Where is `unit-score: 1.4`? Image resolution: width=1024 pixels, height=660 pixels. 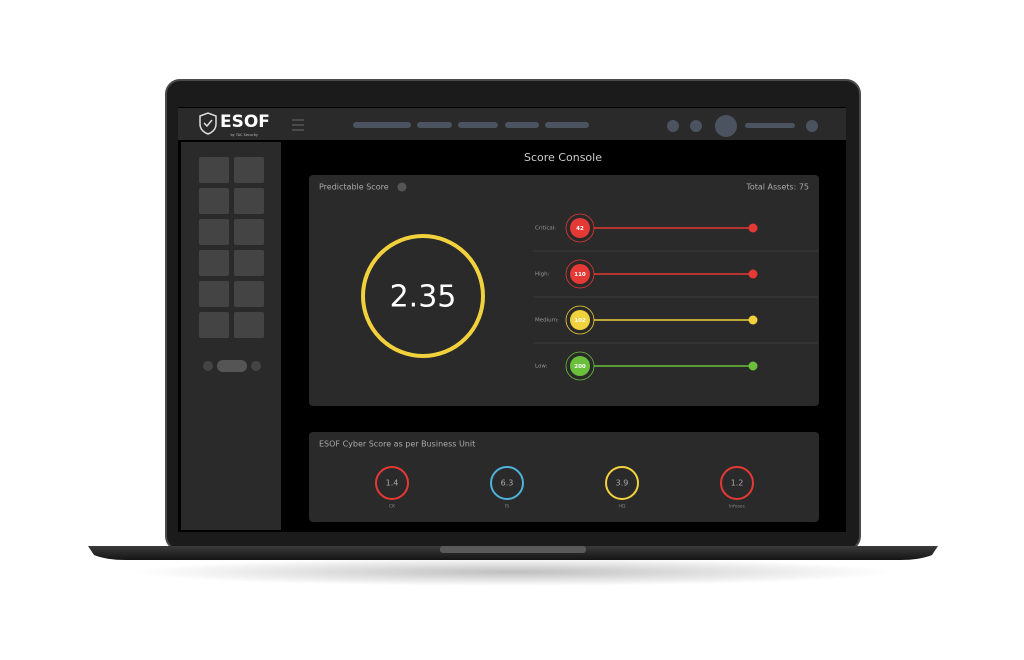
unit-score: 1.4 is located at coordinates (392, 483).